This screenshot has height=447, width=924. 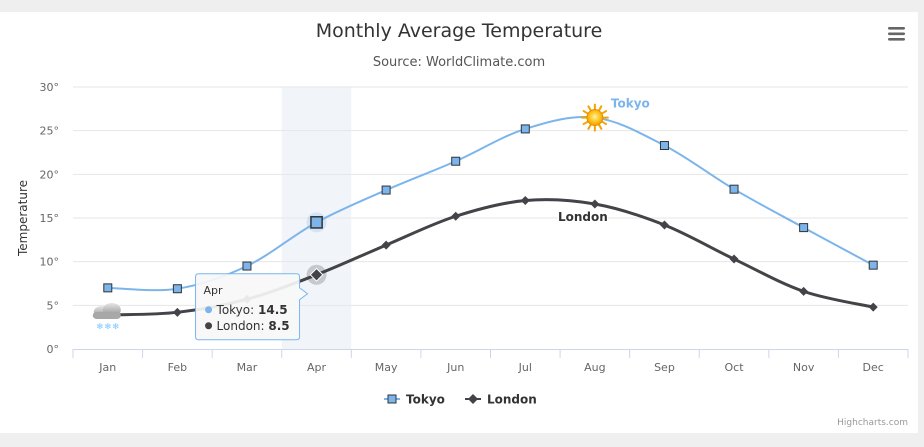 What do you see at coordinates (490, 361) in the screenshot?
I see `x-axis: Jan Feb Mar Apr May Jun Jul Aug Sep Oct Nov Dec` at bounding box center [490, 361].